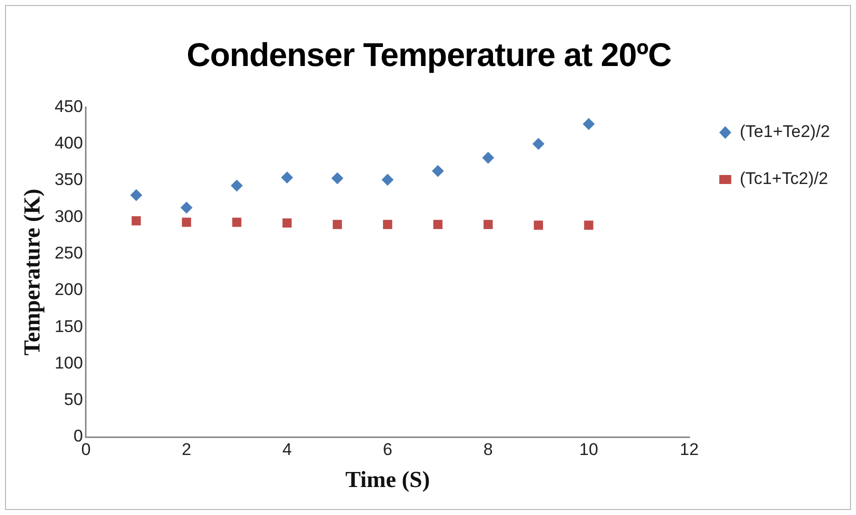 The image size is (856, 515). I want to click on x-tick-label: 10, so click(588, 449).